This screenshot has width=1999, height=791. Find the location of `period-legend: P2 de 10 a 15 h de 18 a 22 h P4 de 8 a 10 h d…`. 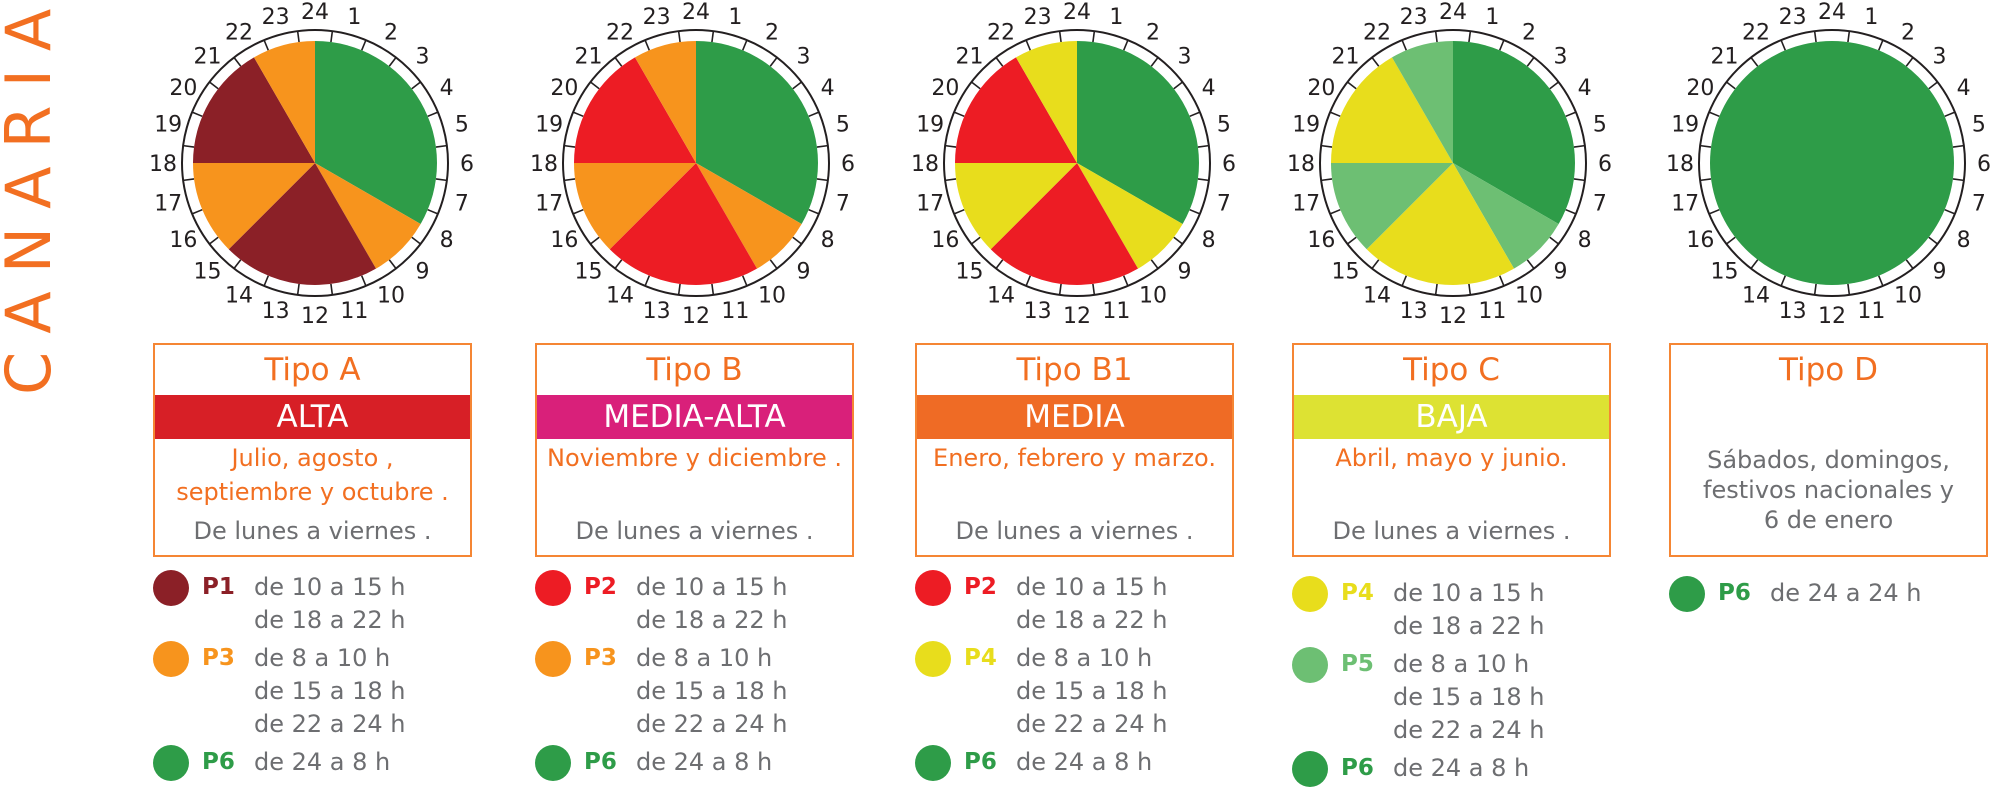

period-legend: P2 de 10 a 15 h de 18 a 22 h P4 de 8 a 10 h d… is located at coordinates (1080, 676).